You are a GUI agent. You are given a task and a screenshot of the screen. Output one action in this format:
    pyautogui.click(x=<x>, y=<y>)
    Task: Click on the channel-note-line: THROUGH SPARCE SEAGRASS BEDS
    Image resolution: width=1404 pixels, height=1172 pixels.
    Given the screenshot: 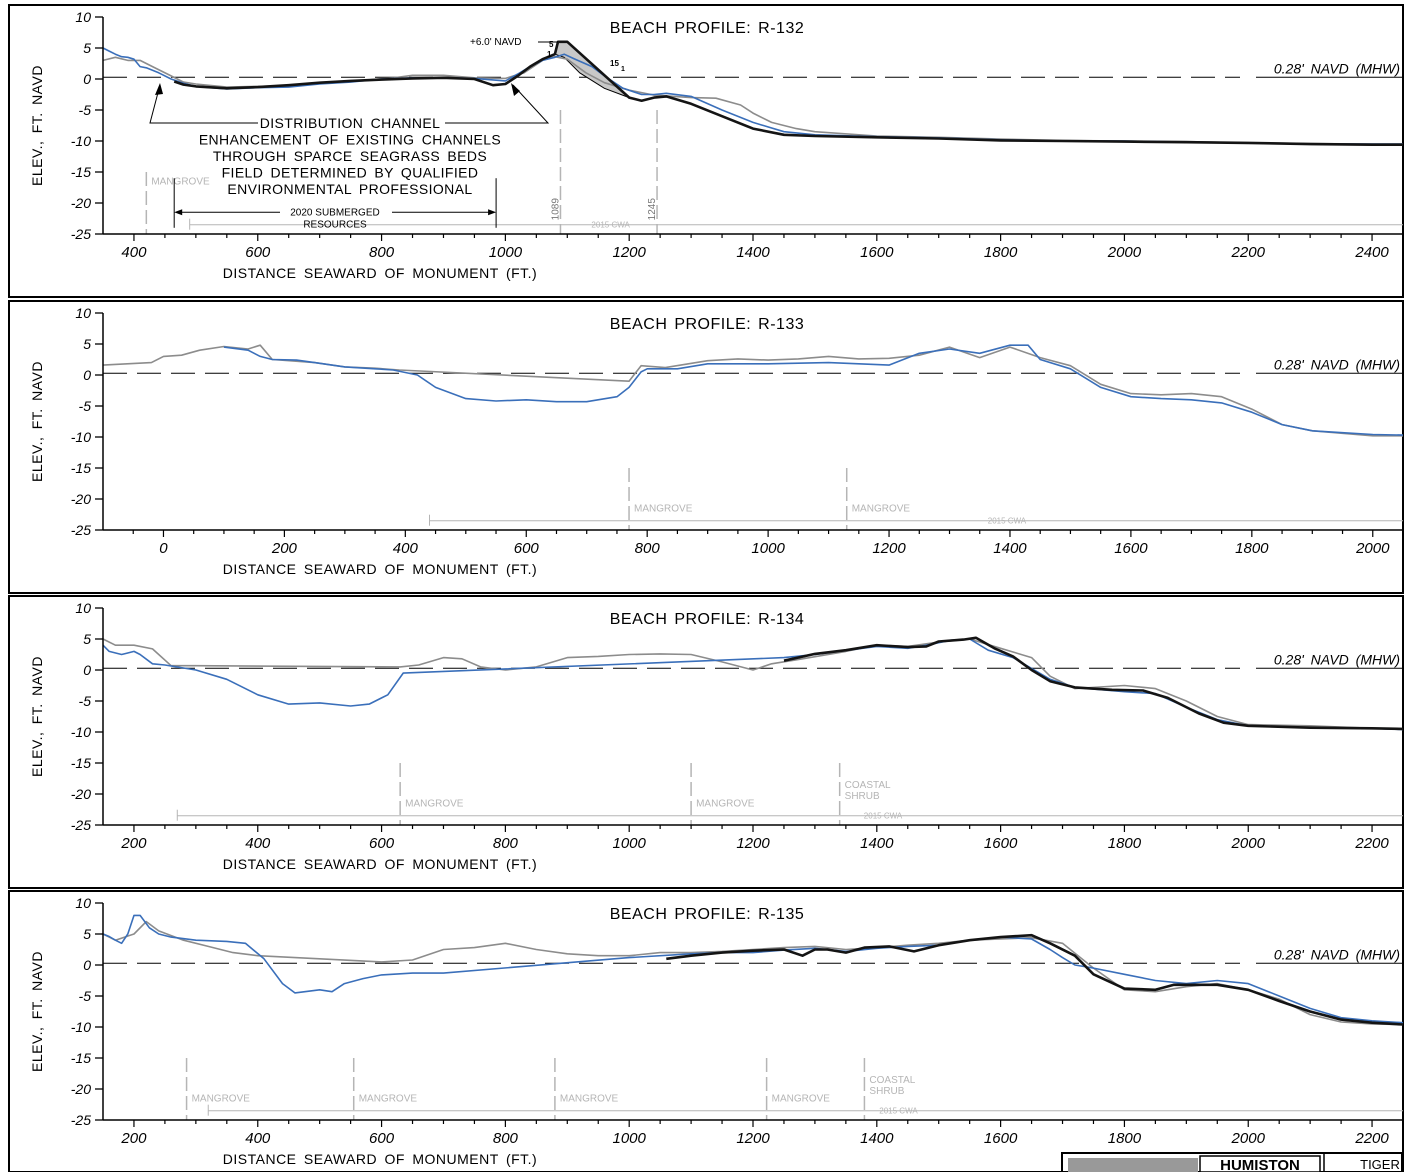 What is the action you would take?
    pyautogui.click(x=350, y=156)
    